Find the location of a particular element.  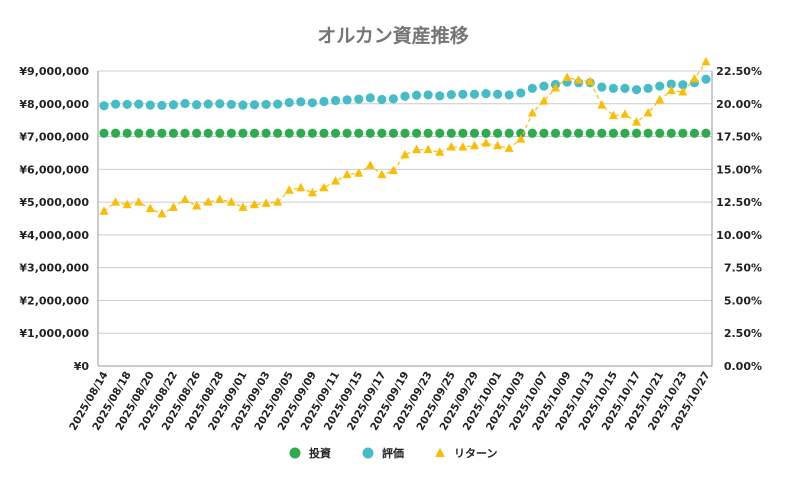

left-tick-label: ¥4,000,000 is located at coordinates (54, 235).